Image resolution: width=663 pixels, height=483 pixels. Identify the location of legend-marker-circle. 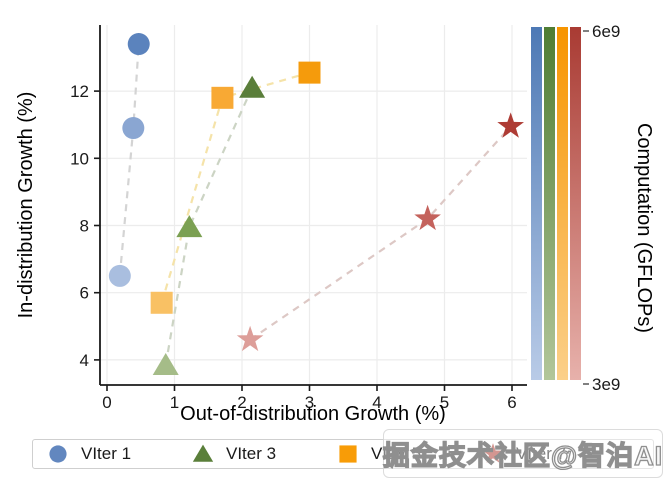
(58, 454).